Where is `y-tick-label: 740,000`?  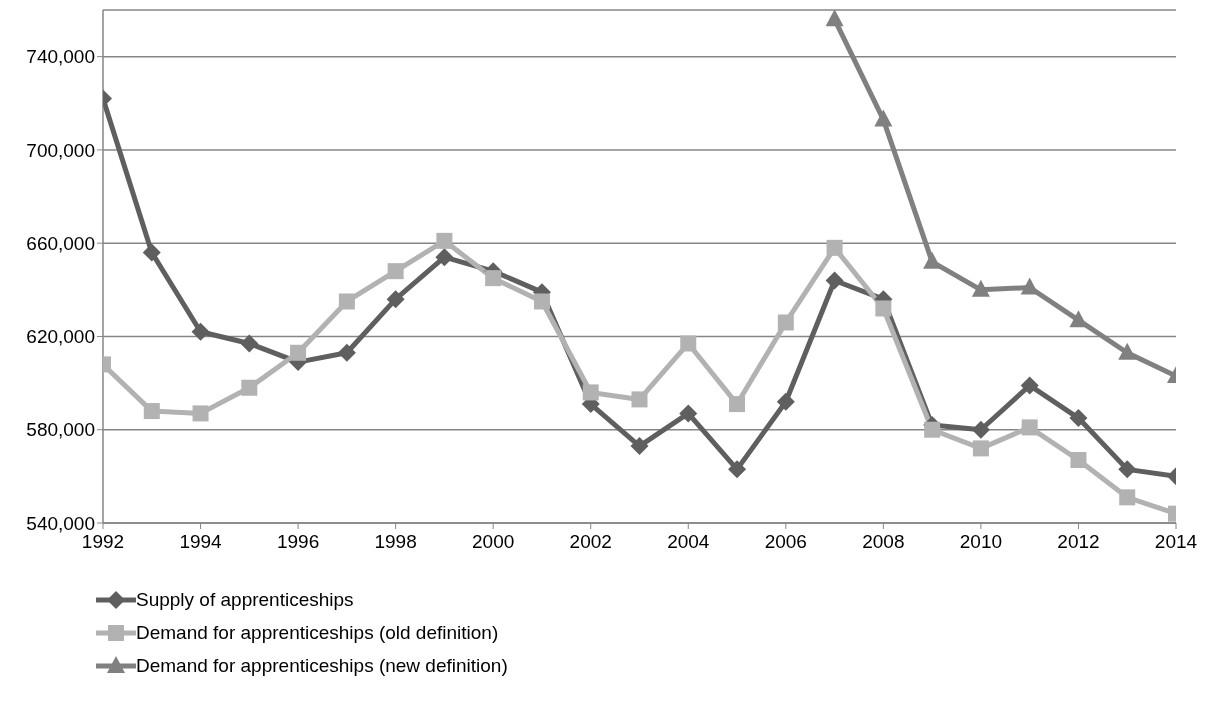 y-tick-label: 740,000 is located at coordinates (60, 57).